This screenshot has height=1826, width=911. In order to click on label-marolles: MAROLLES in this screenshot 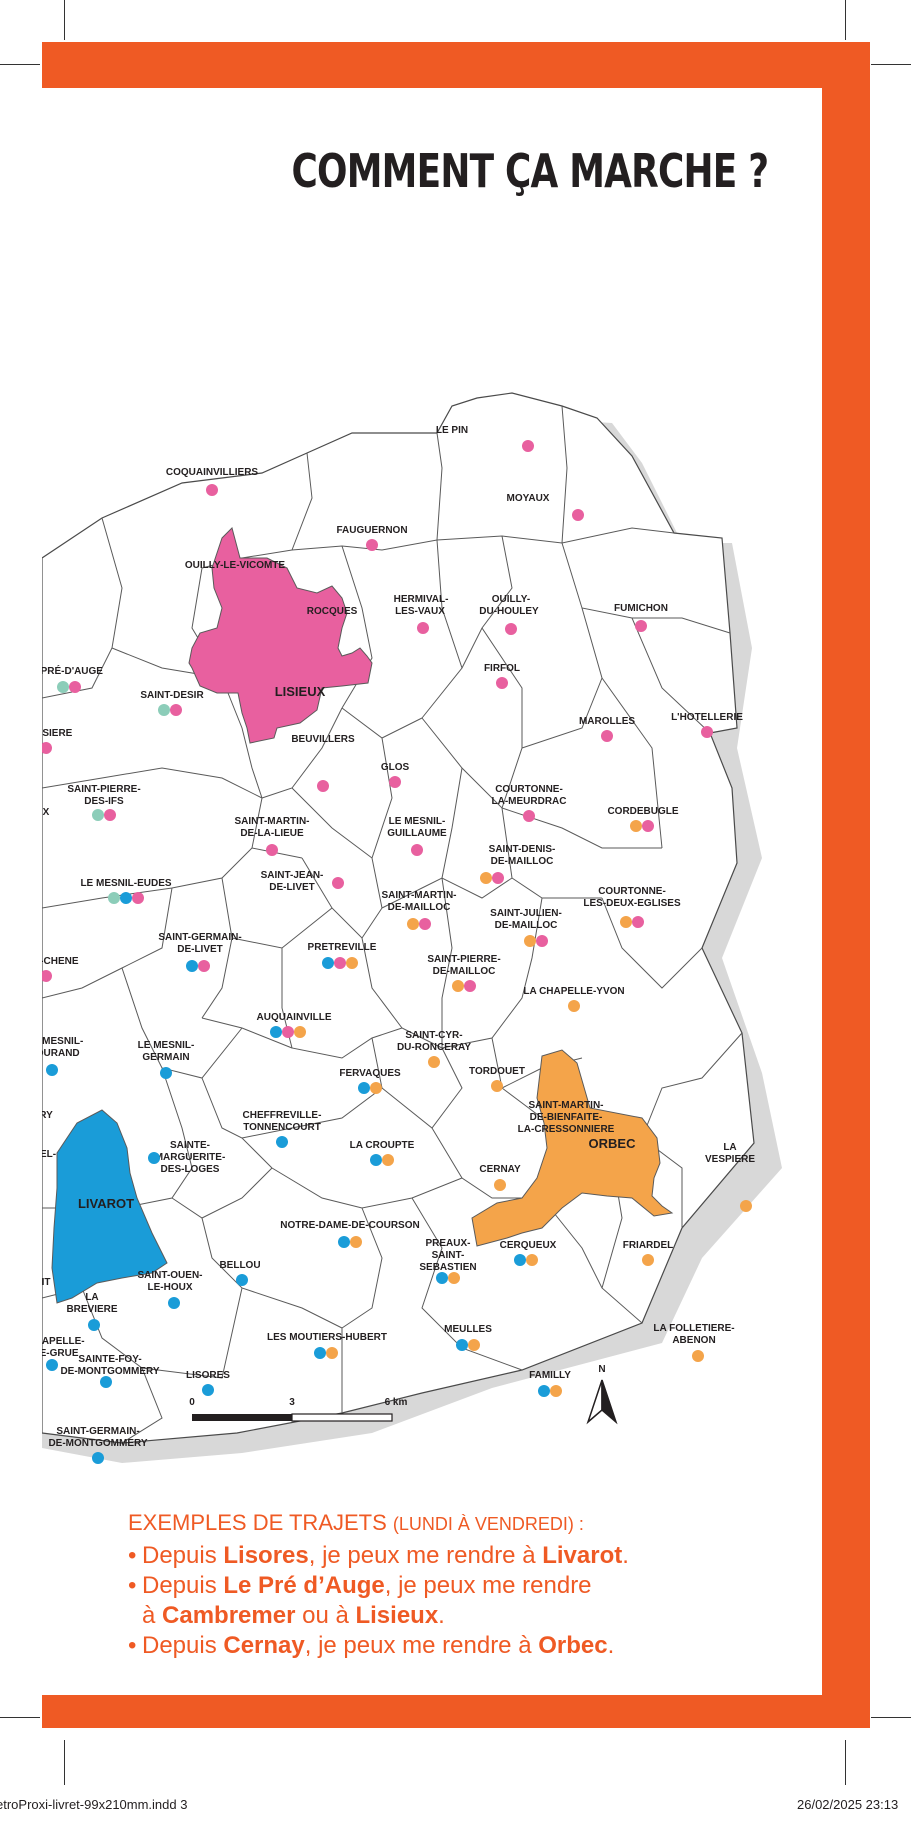, I will do `click(607, 721)`.